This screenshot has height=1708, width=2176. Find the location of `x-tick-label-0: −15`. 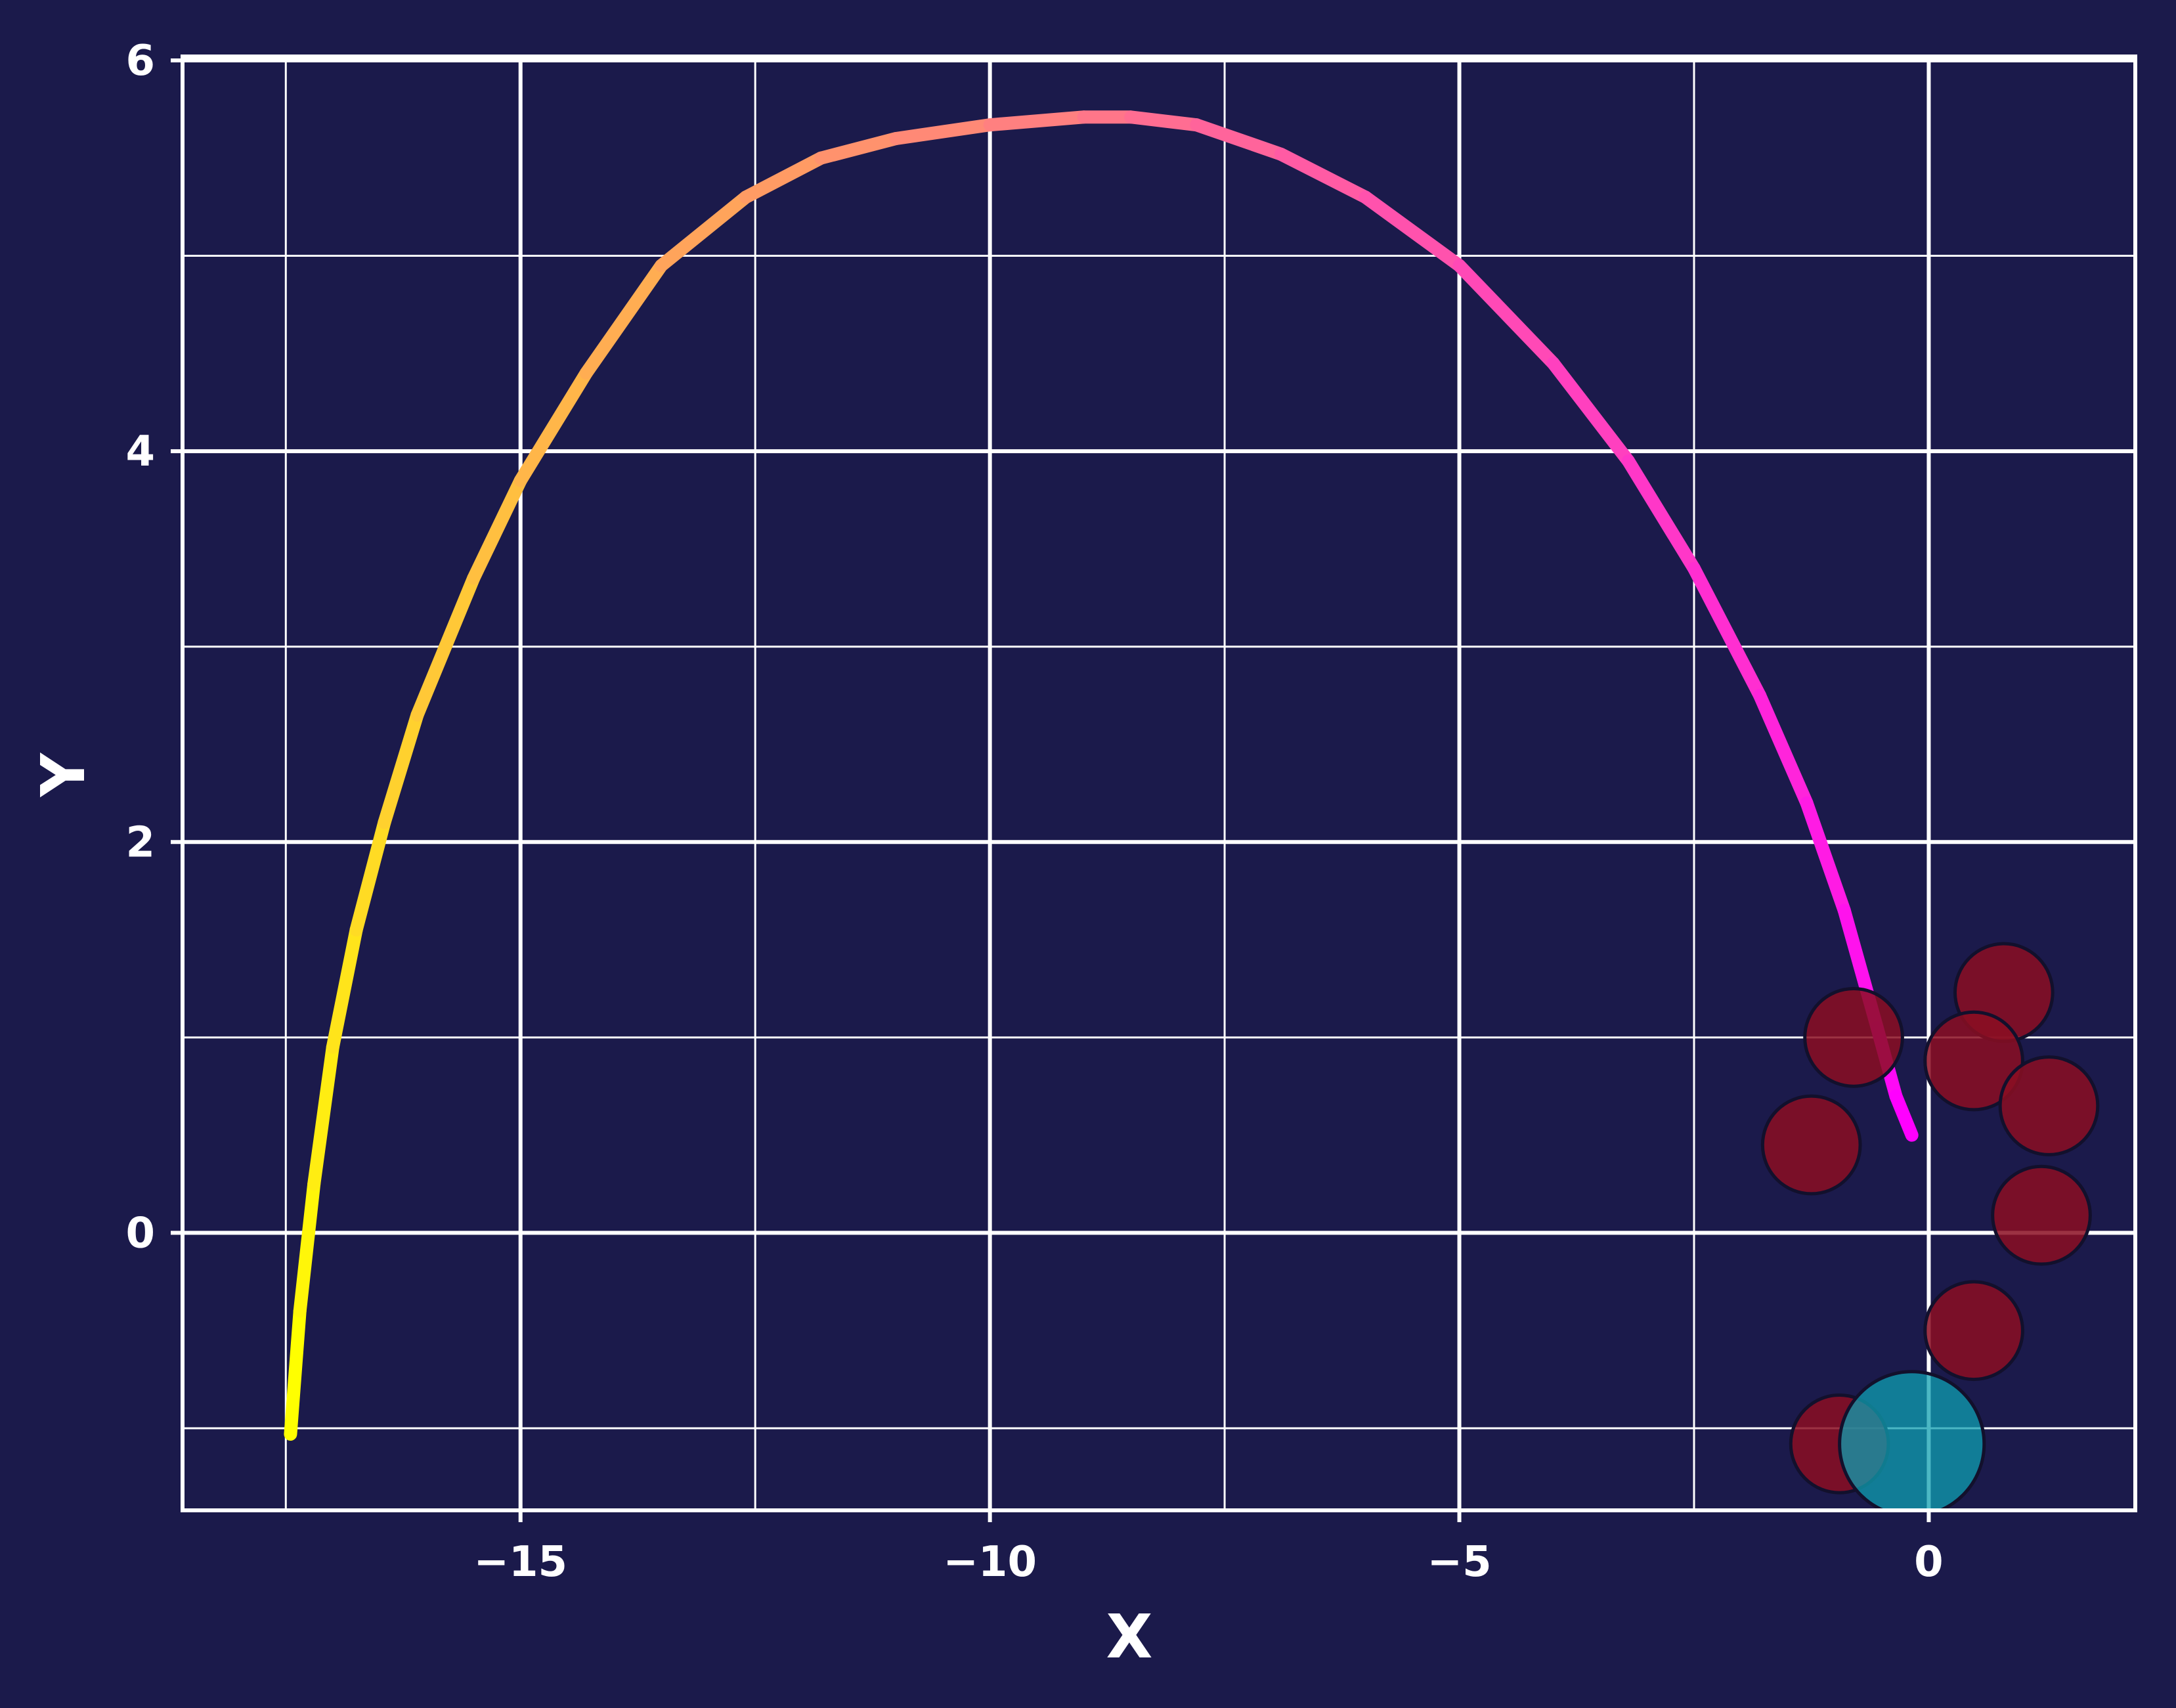

x-tick-label-0: −15 is located at coordinates (520, 1562).